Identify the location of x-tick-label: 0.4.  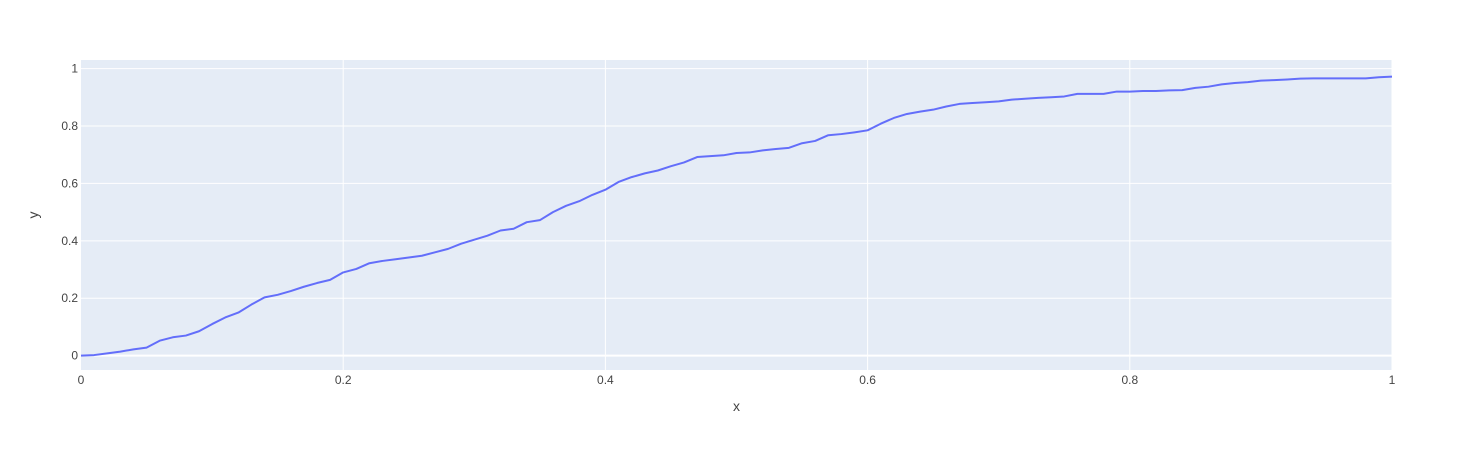
(605, 380).